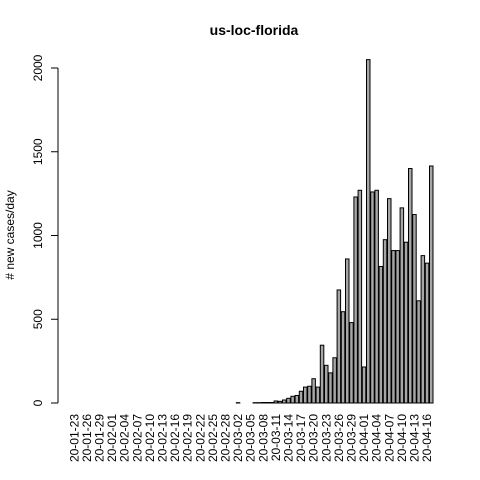 The image size is (480, 480). What do you see at coordinates (162, 438) in the screenshot?
I see `x-tick-label-20-02-13: 20-02-13` at bounding box center [162, 438].